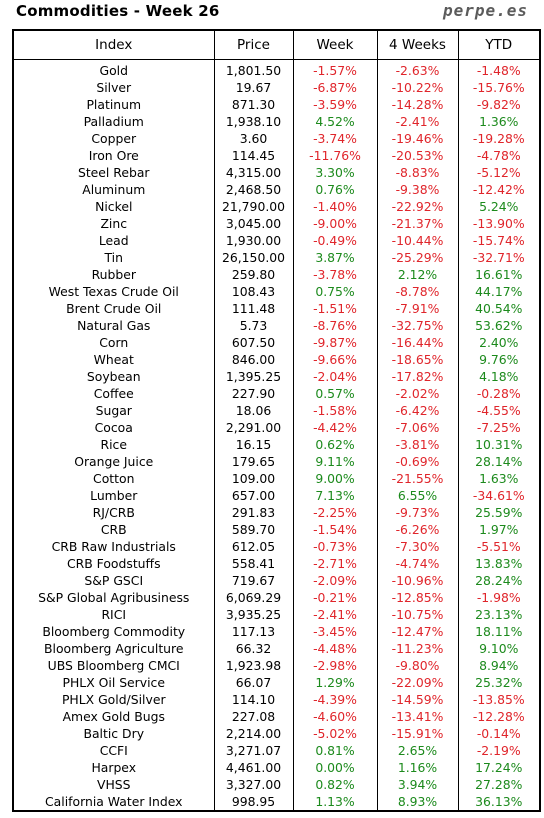 The image size is (544, 818). I want to click on price-cell: 26,150.00, so click(253, 257).